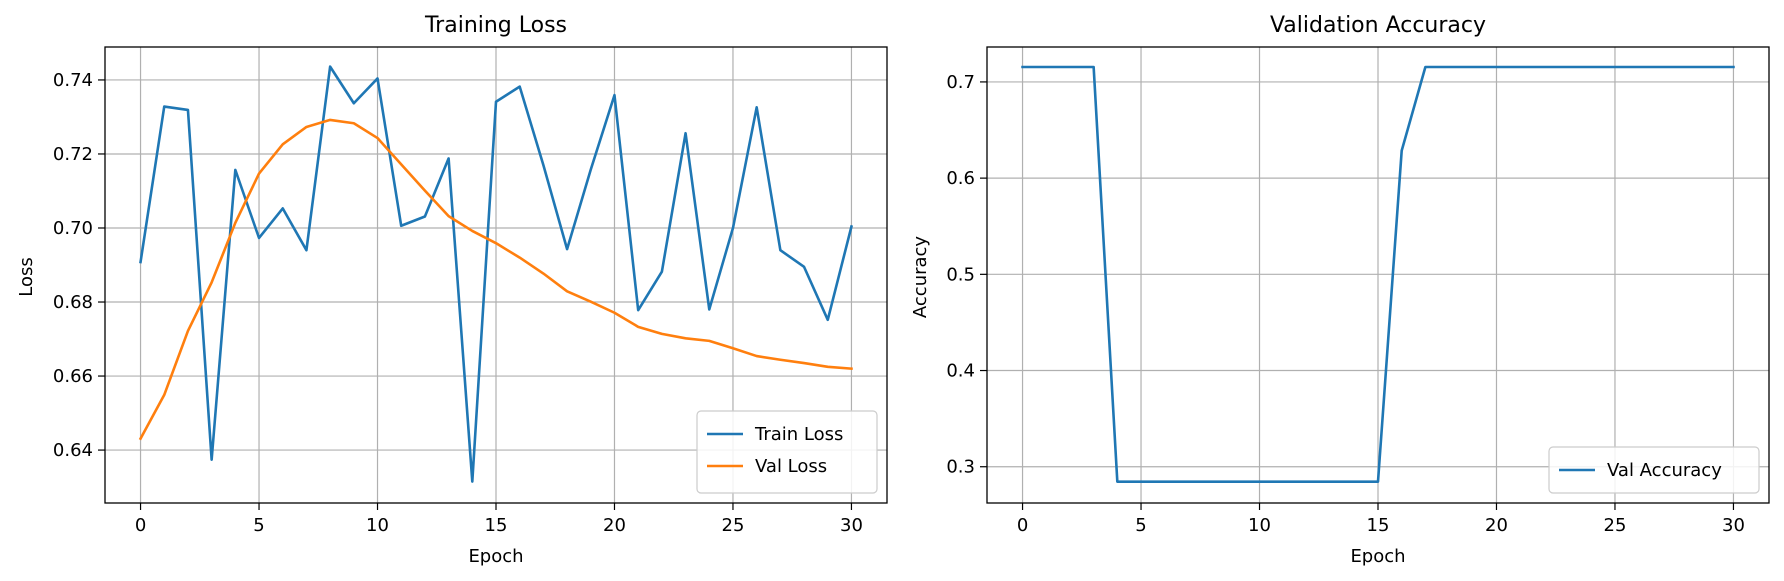 This screenshot has height=581, width=1784. I want to click on validation-accuracy-y-tick-label: 0.6, so click(960, 178).